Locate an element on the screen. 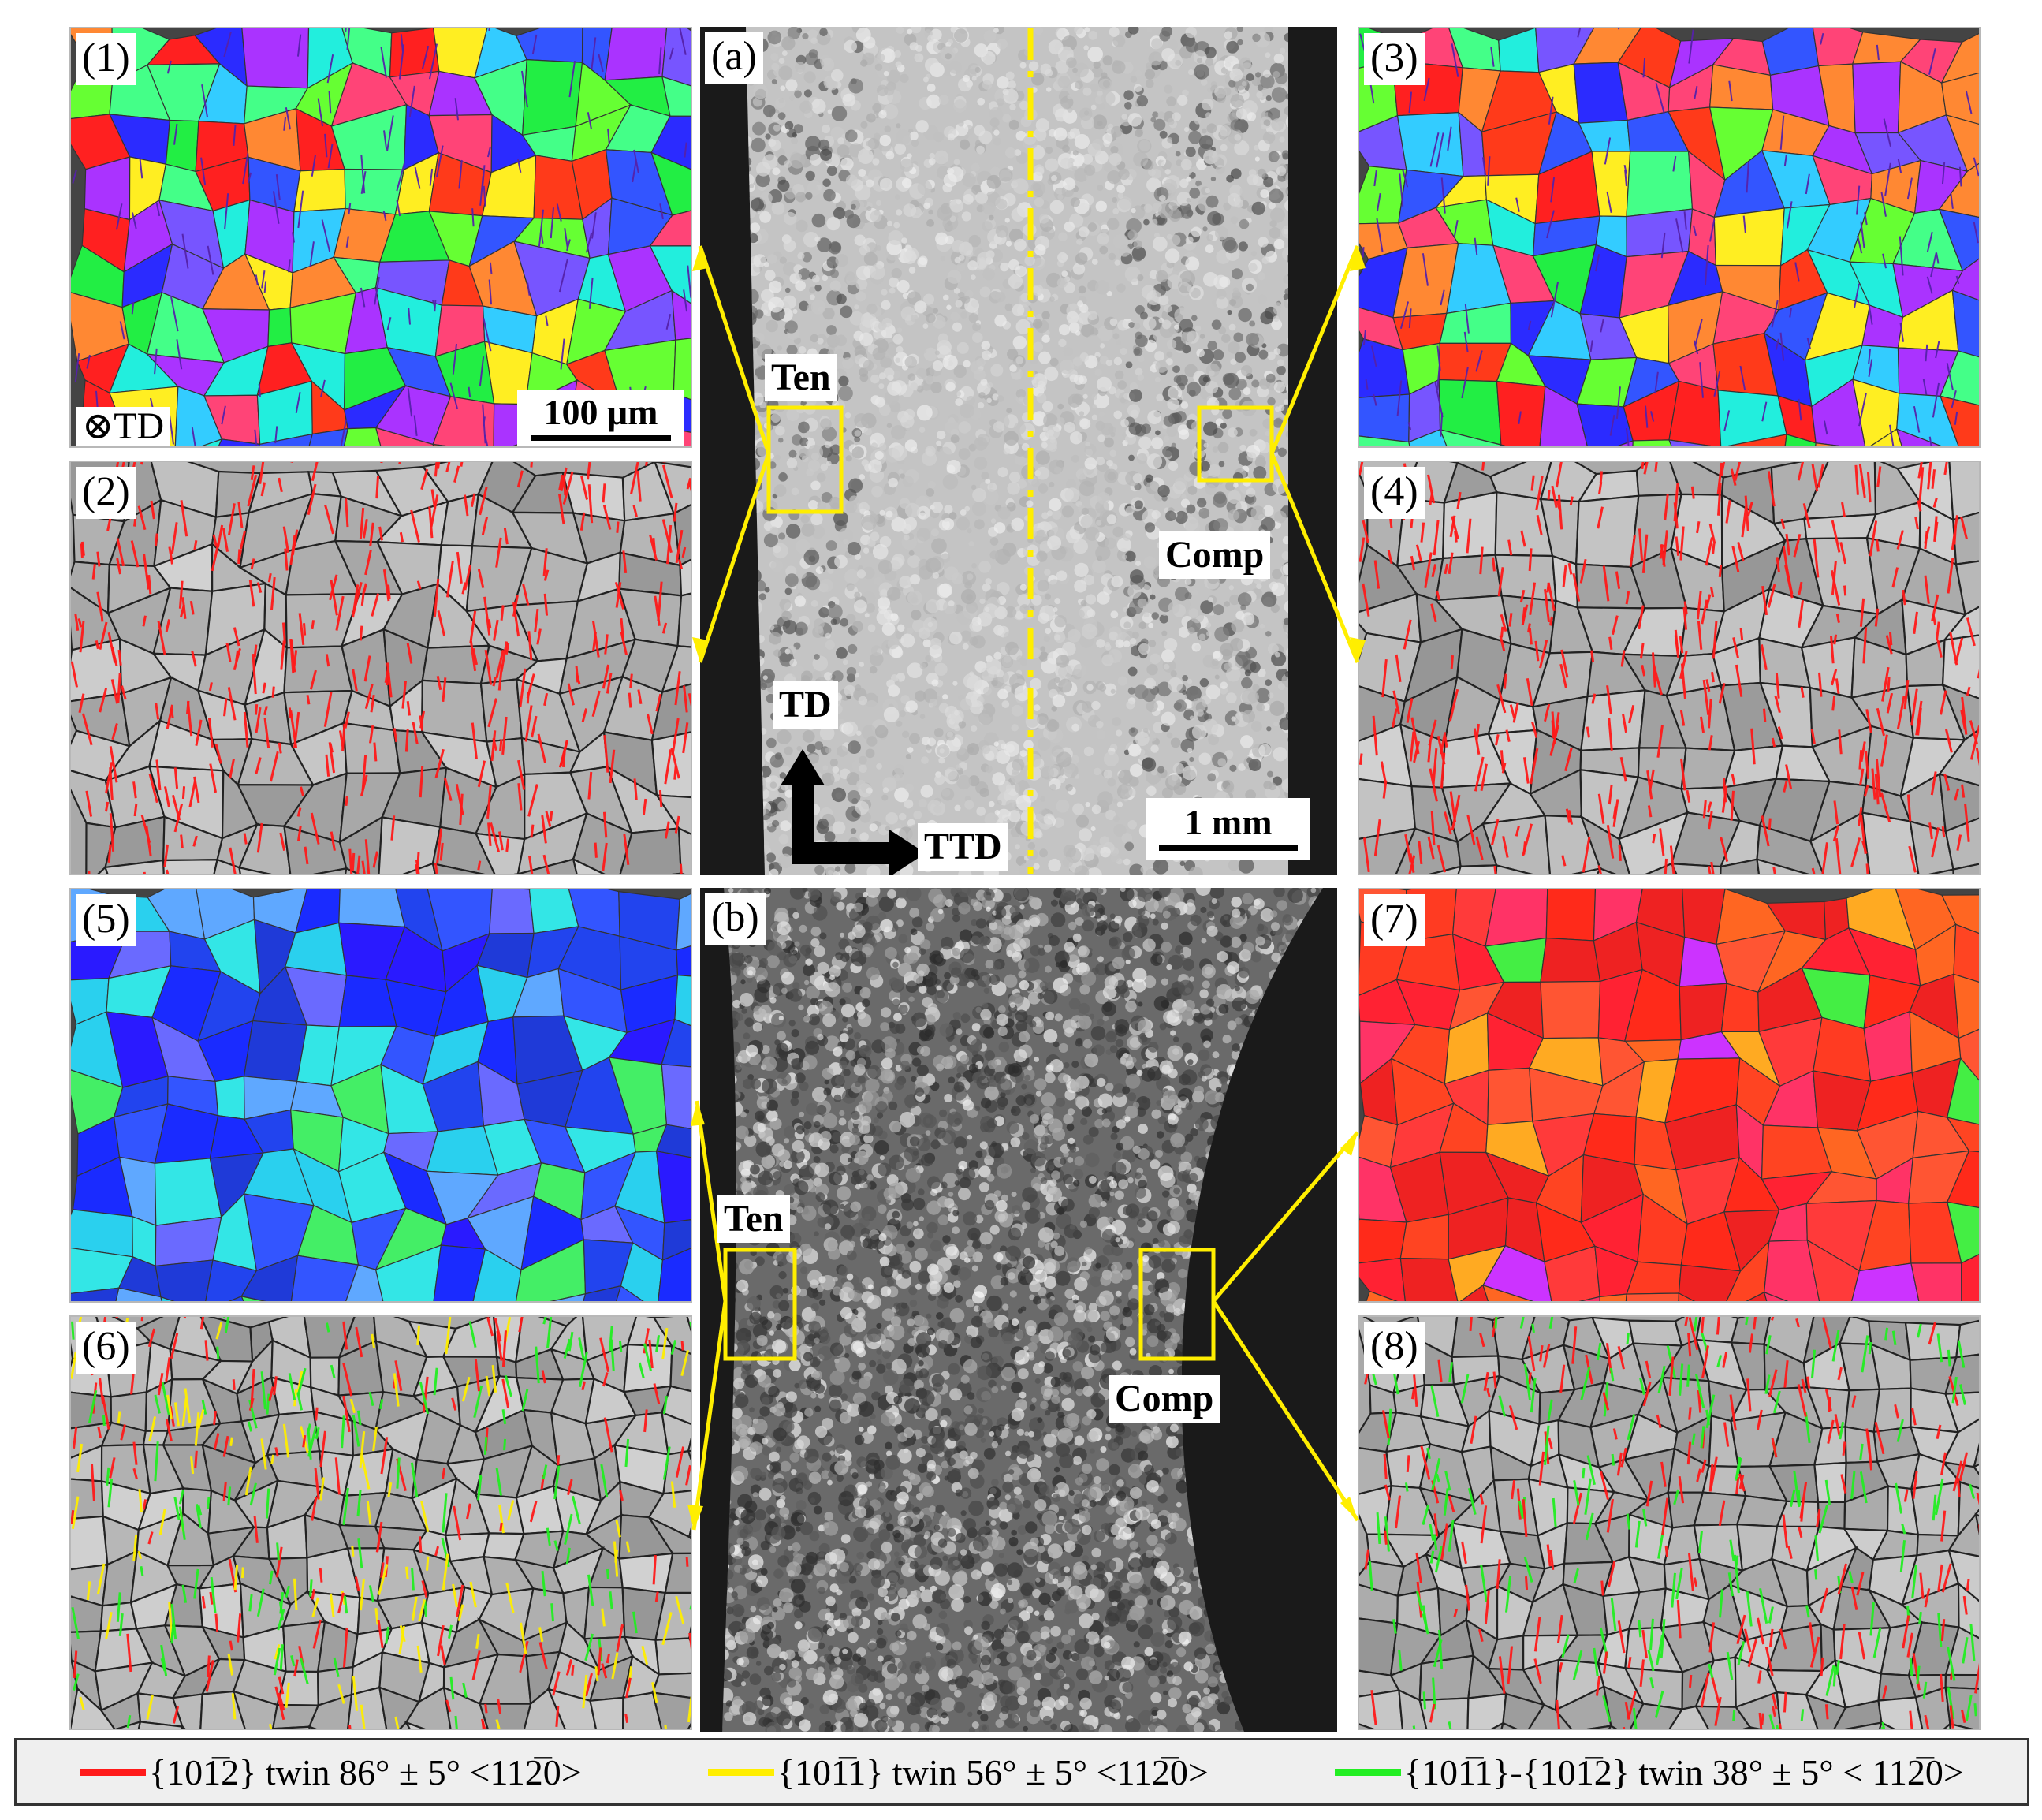  comp-label-a: Comp is located at coordinates (1215, 555).